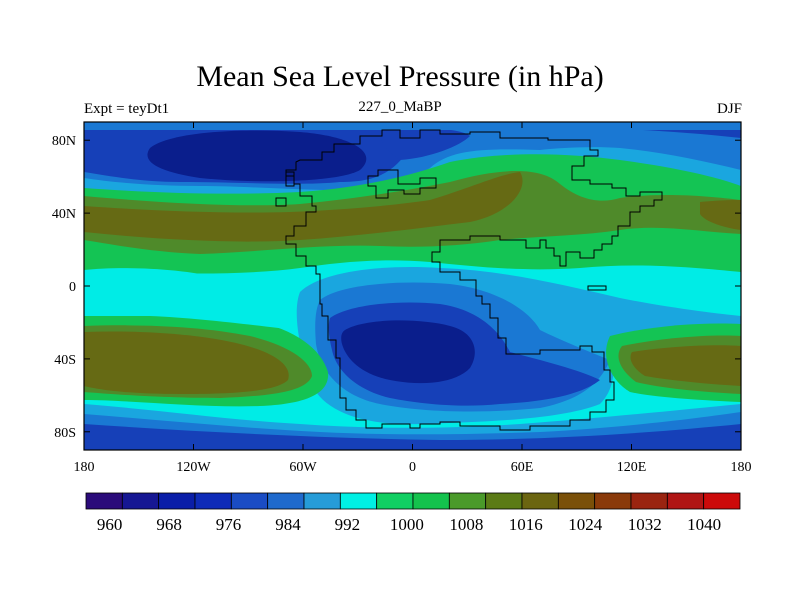 The width and height of the screenshot is (800, 600). I want to click on lat-tick-label: 0, so click(72, 287).